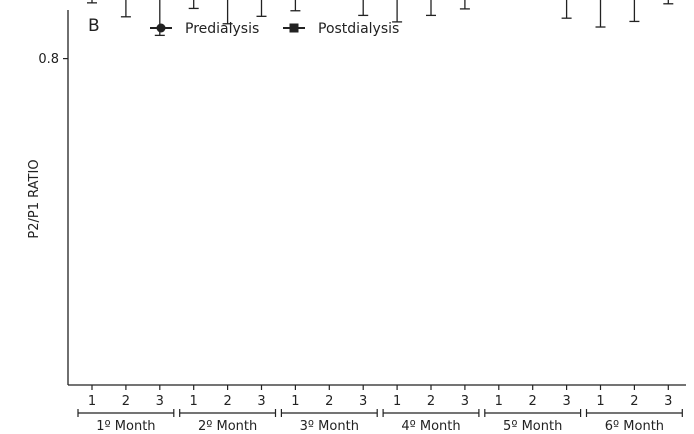 Image resolution: width=694 pixels, height=434 pixels. Describe the element at coordinates (274, 29) in the screenshot. I see `legend: Predialysis Postdialysis` at that location.